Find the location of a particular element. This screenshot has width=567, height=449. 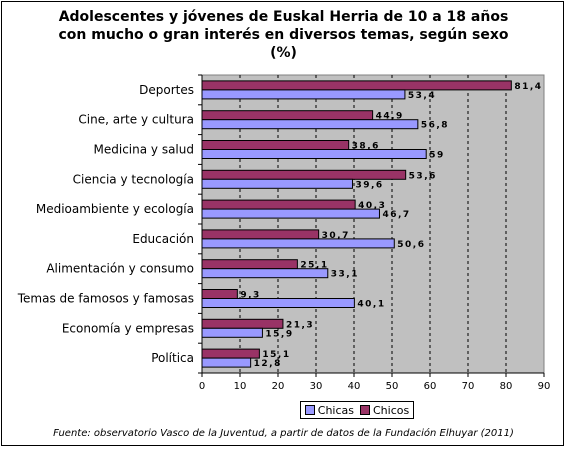

data-label-chicas: 40,1 is located at coordinates (371, 305).